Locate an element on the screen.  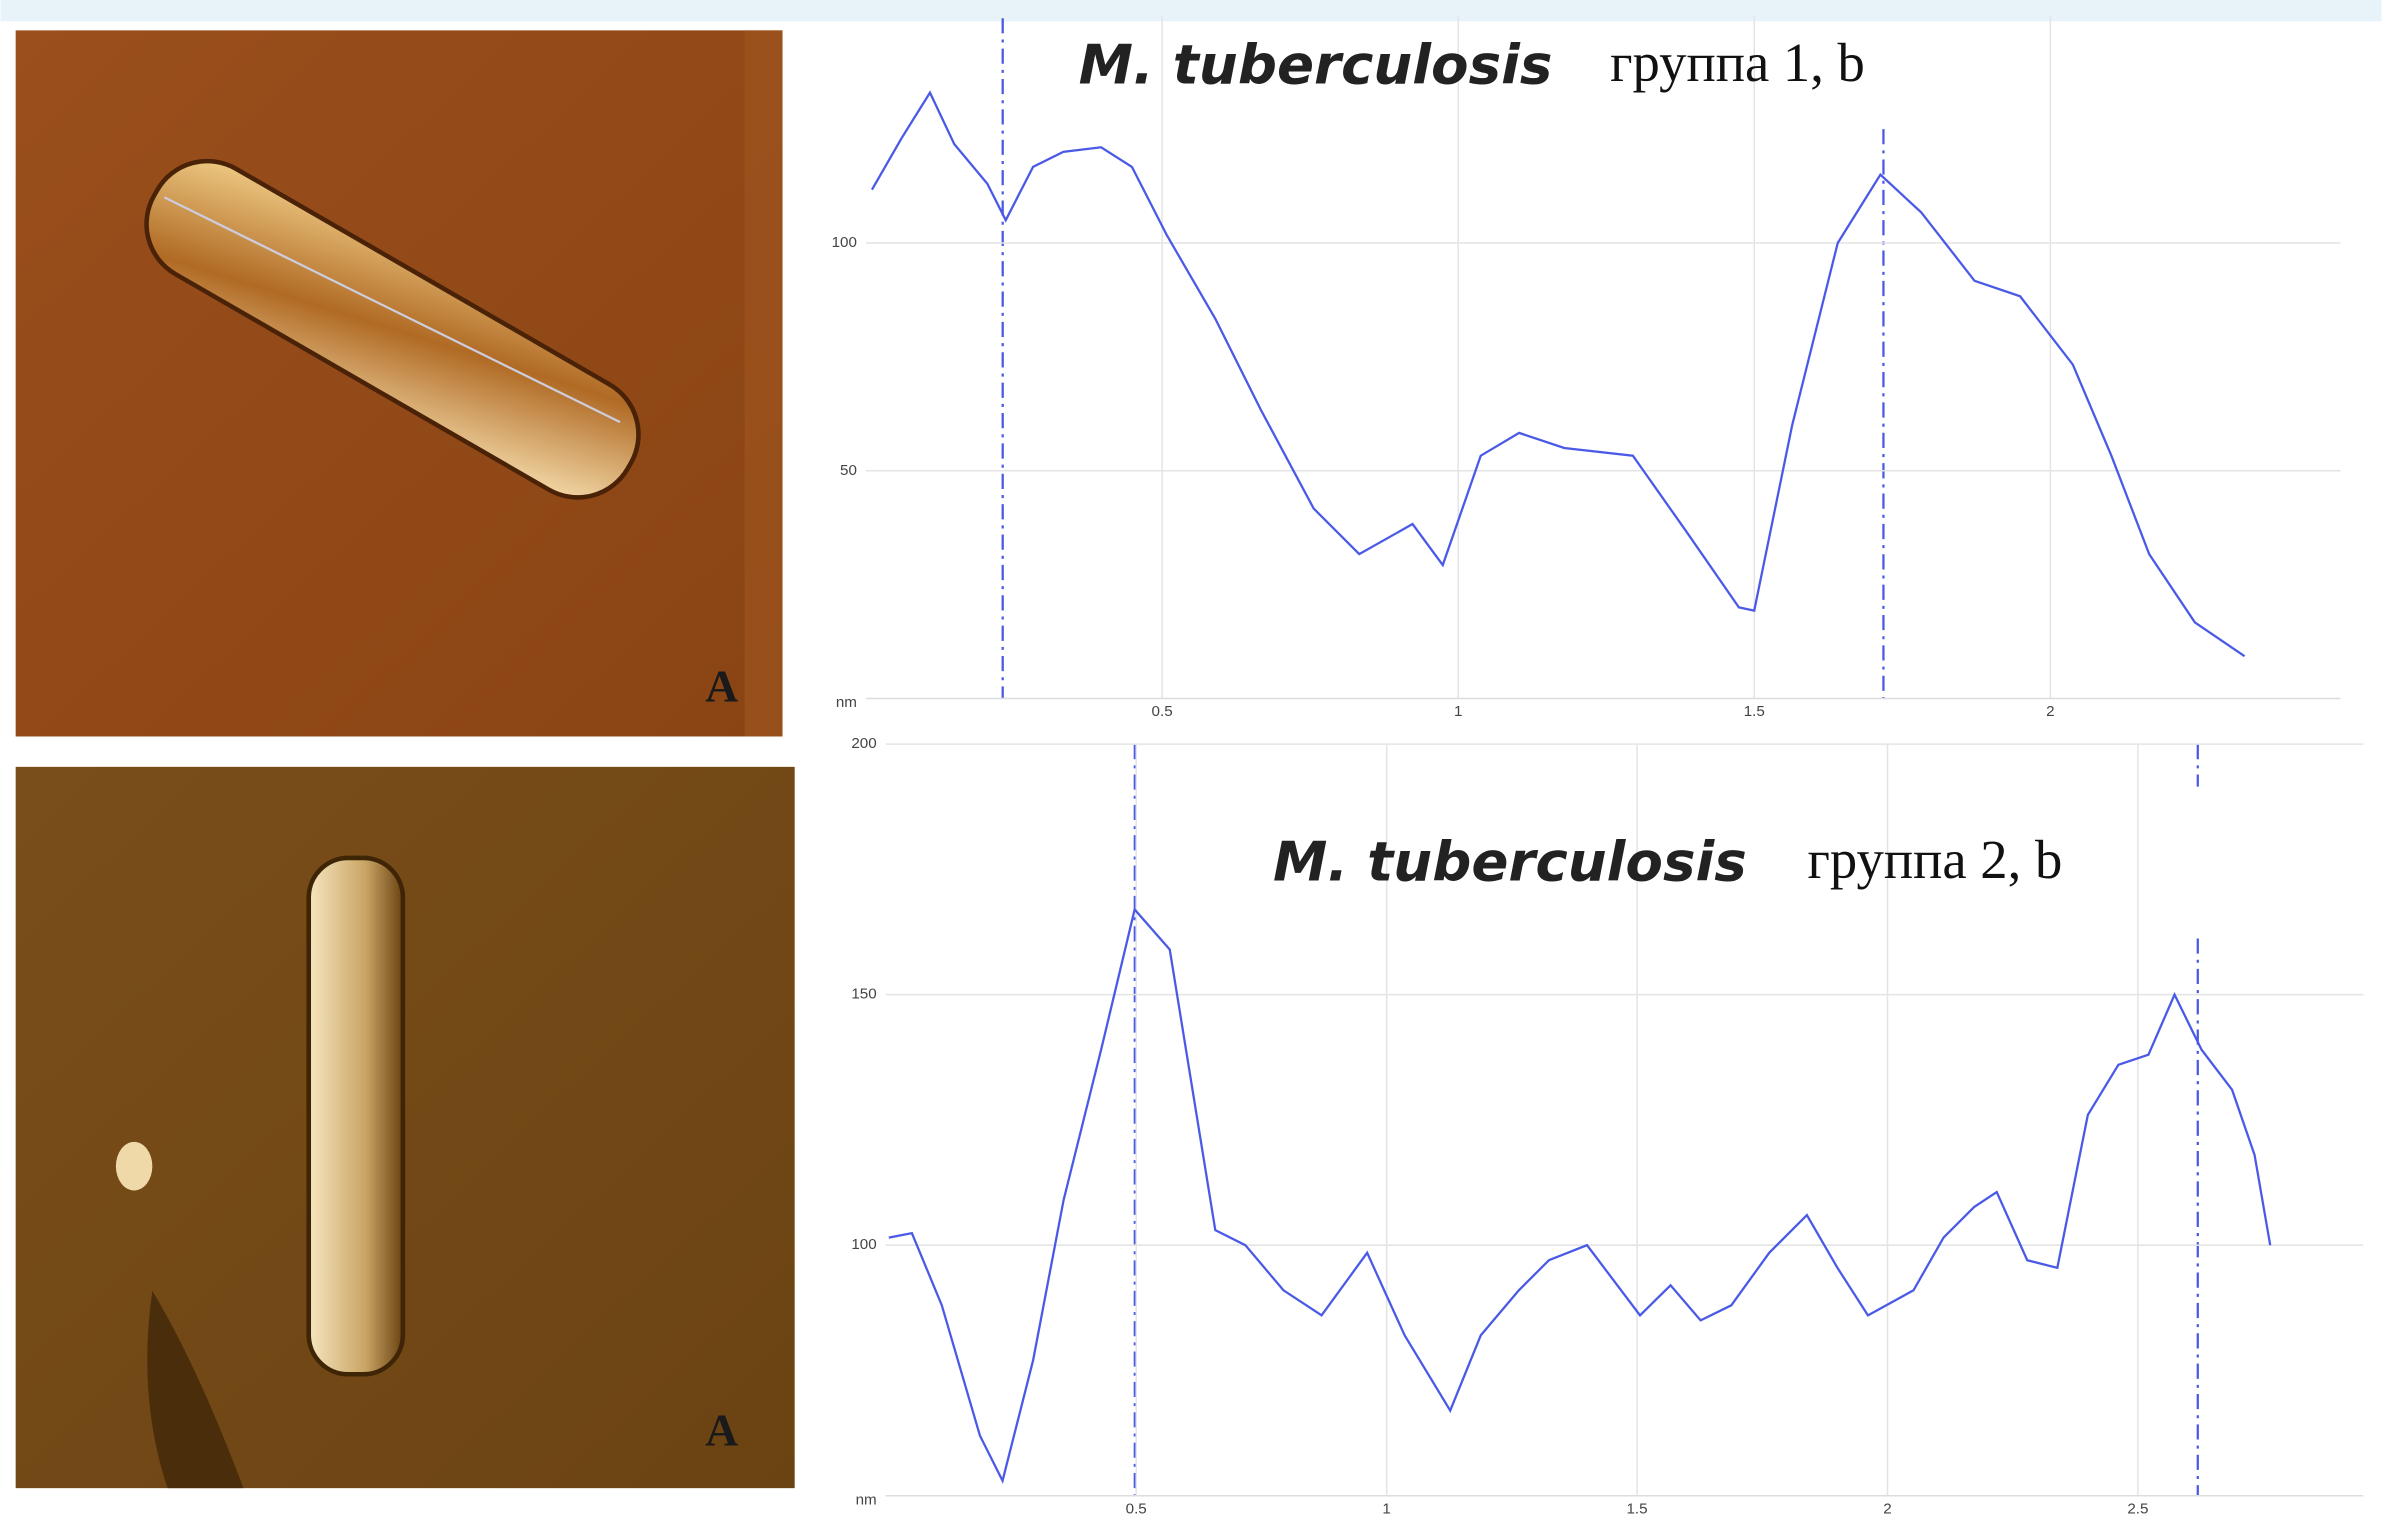
y-tick-label: 50 is located at coordinates (848, 470).